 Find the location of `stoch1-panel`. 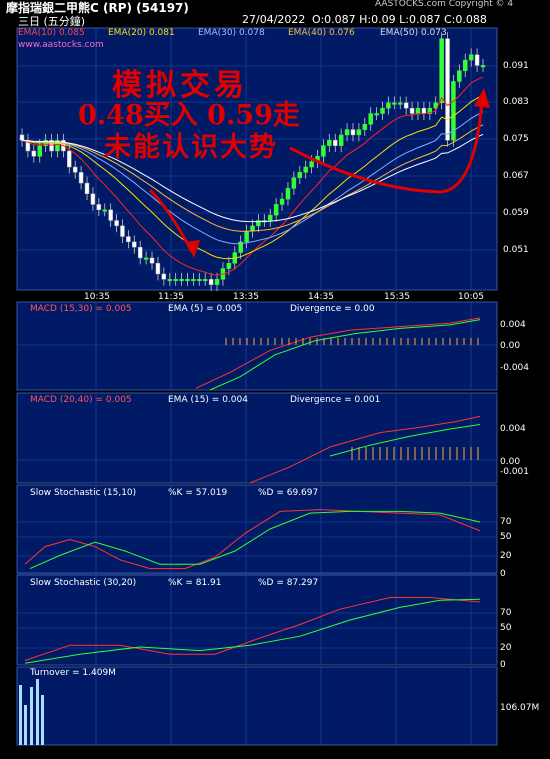

stoch1-panel is located at coordinates (257, 529).